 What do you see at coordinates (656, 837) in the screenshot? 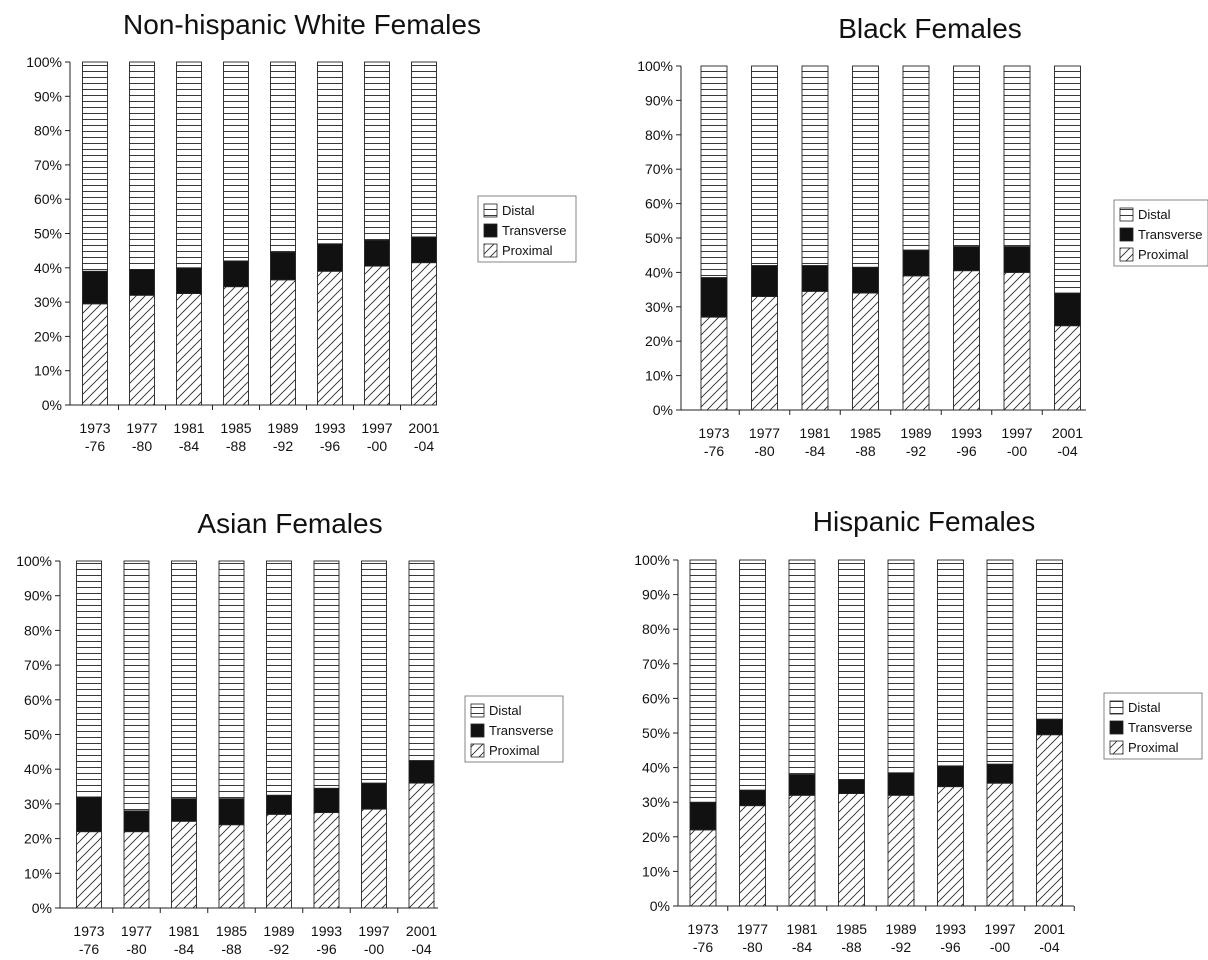
I see `y-tick-label: 20%` at bounding box center [656, 837].